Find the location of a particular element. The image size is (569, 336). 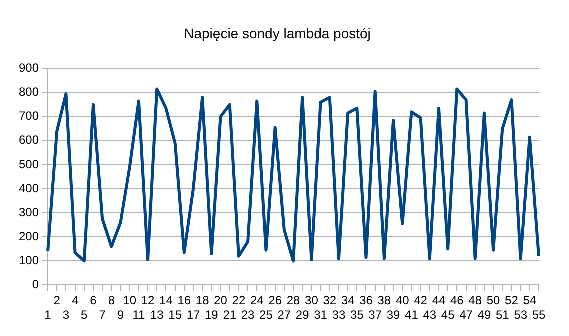

x-tick-label: 34 is located at coordinates (348, 301).